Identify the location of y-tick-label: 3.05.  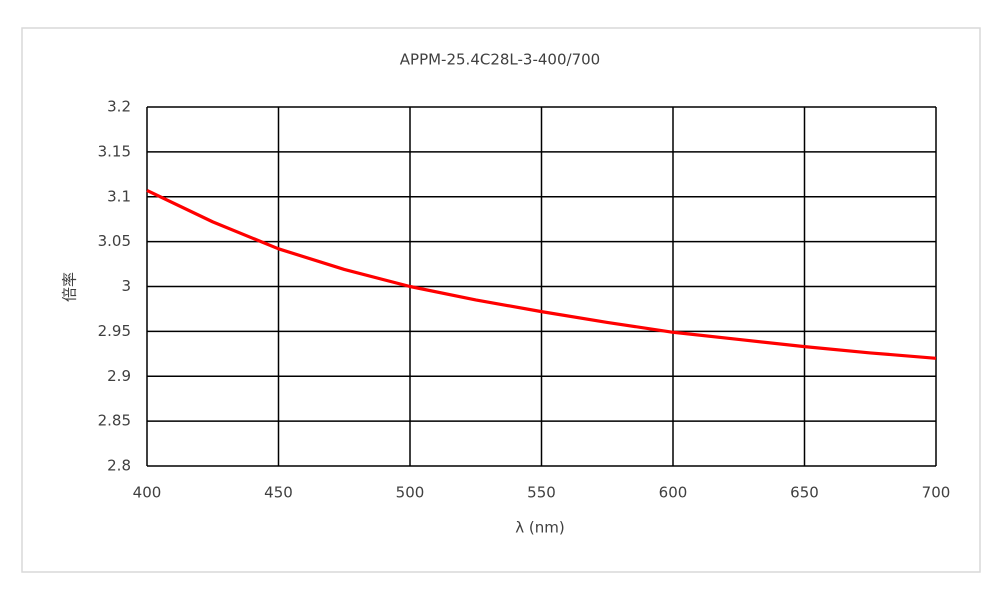
(114, 241).